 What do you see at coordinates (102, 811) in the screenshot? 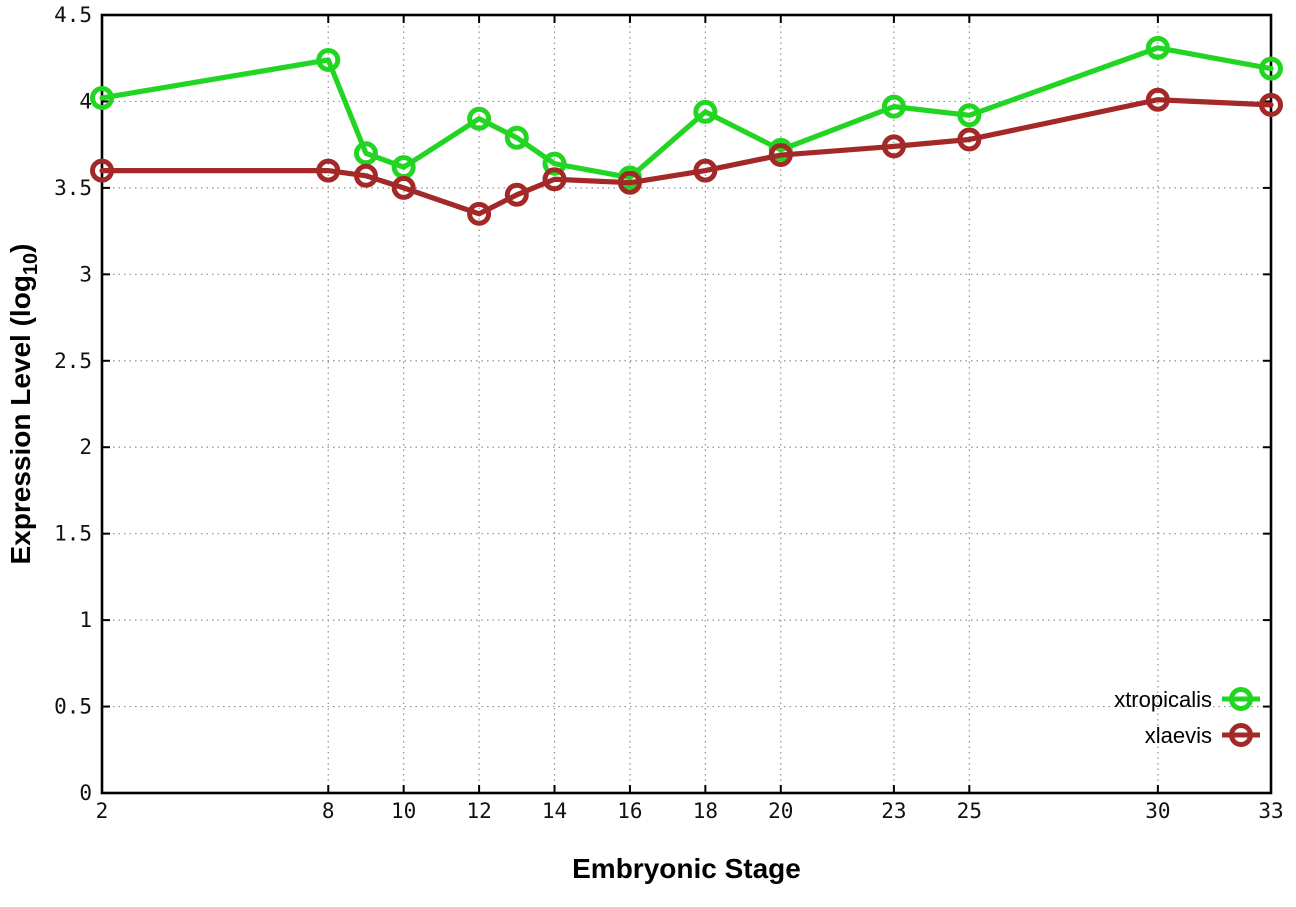
I see `x-tick-label: 2` at bounding box center [102, 811].